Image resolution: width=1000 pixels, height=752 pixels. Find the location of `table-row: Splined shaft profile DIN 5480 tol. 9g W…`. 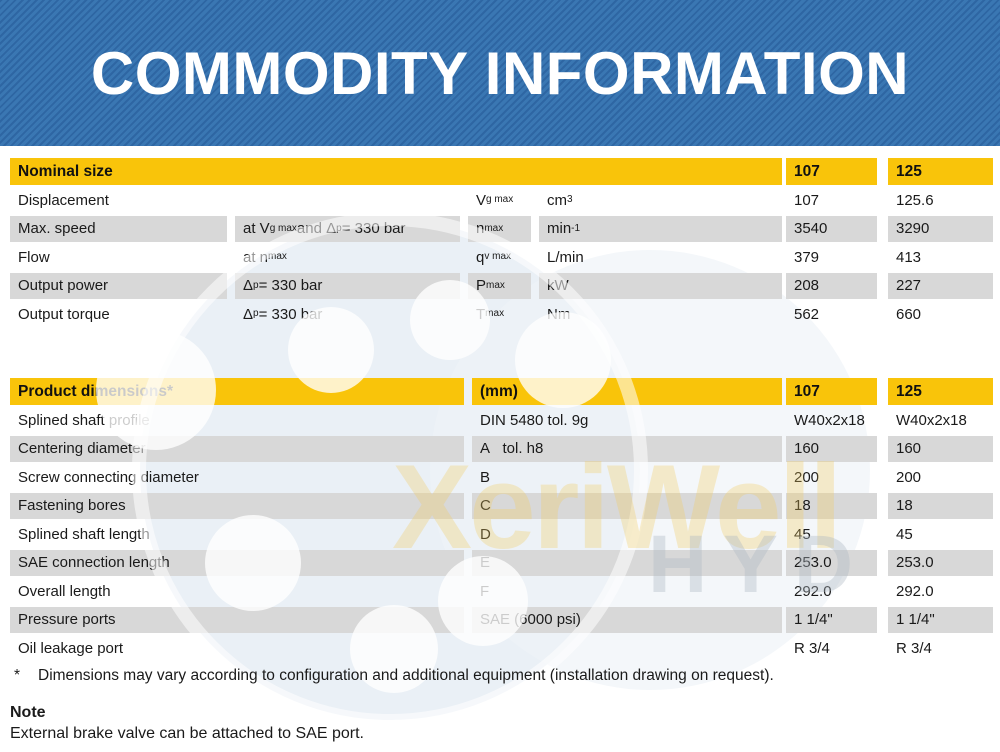

table-row: Splined shaft profile DIN 5480 tol. 9g W… is located at coordinates (501, 420).